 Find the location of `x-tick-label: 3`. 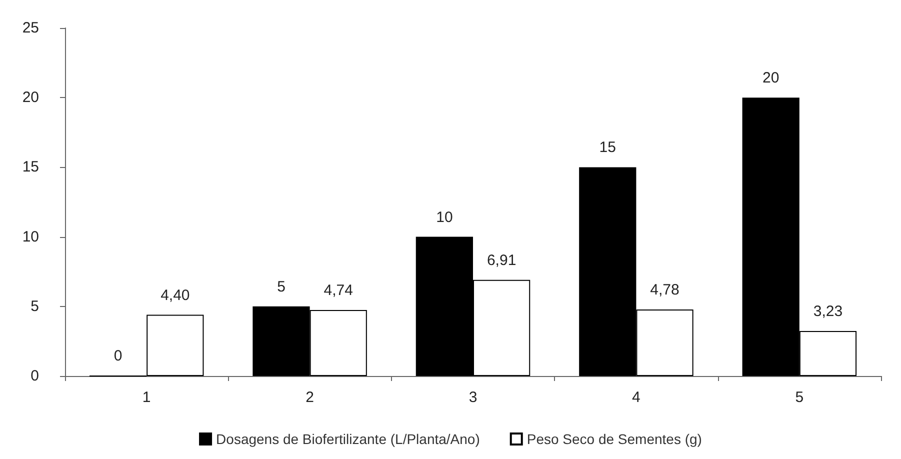

x-tick-label: 3 is located at coordinates (473, 397).